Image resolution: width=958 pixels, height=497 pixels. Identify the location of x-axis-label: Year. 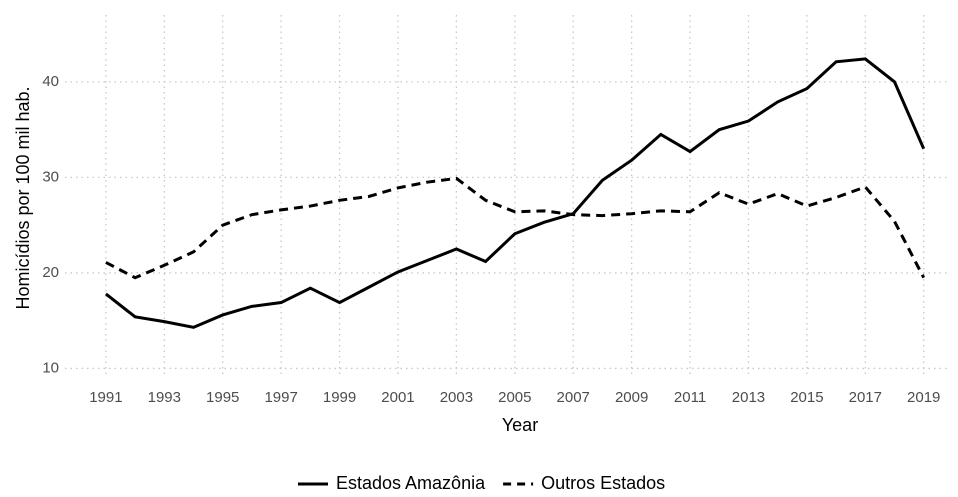
(520, 425).